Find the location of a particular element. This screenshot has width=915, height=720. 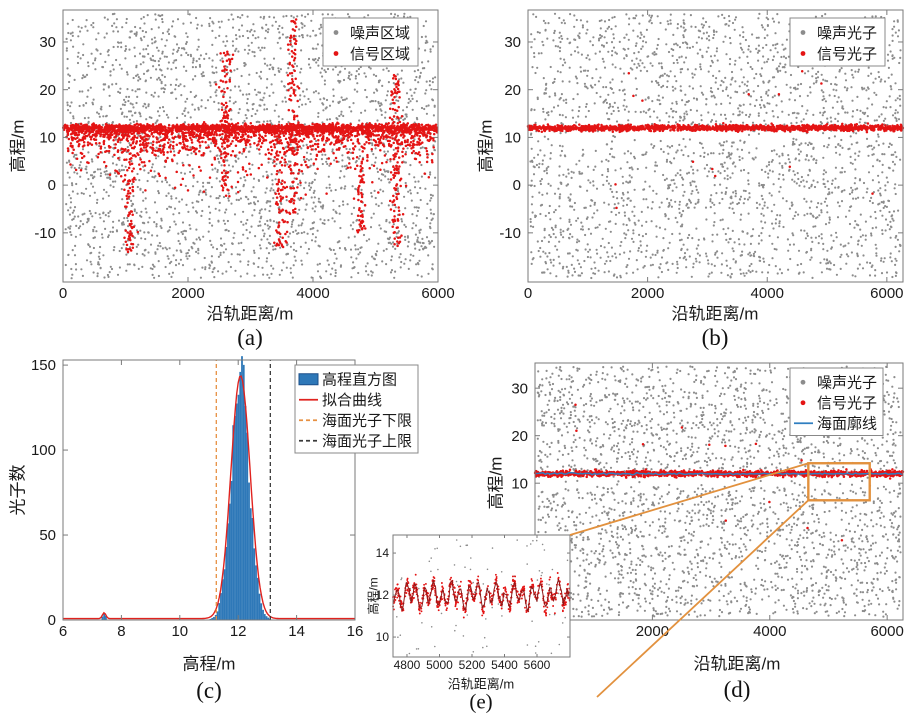

legend-marker-fill is located at coordinates (308, 379).